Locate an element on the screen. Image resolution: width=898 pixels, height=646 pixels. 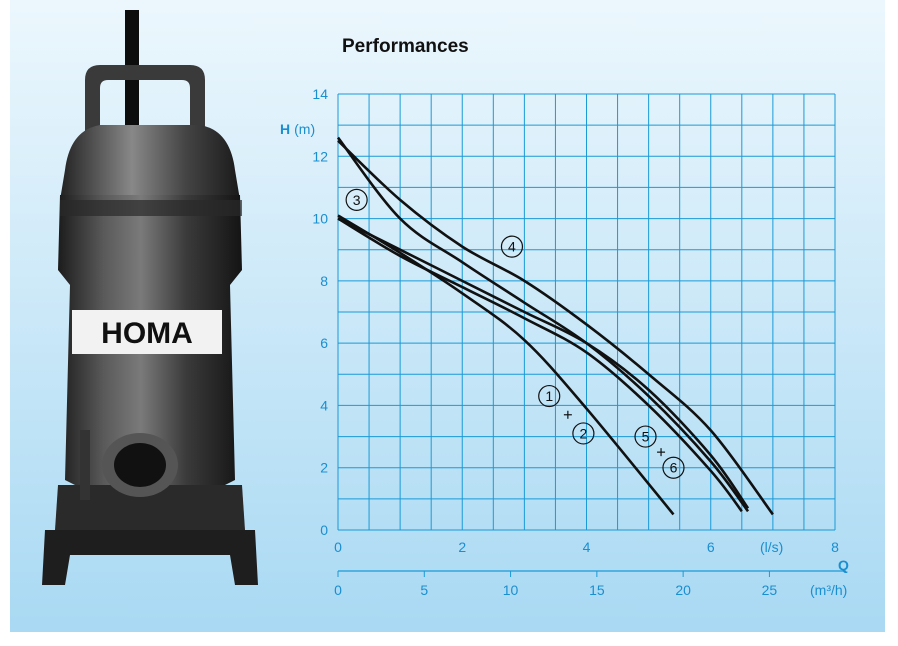
curve-label-text: 2 is located at coordinates (583, 433).